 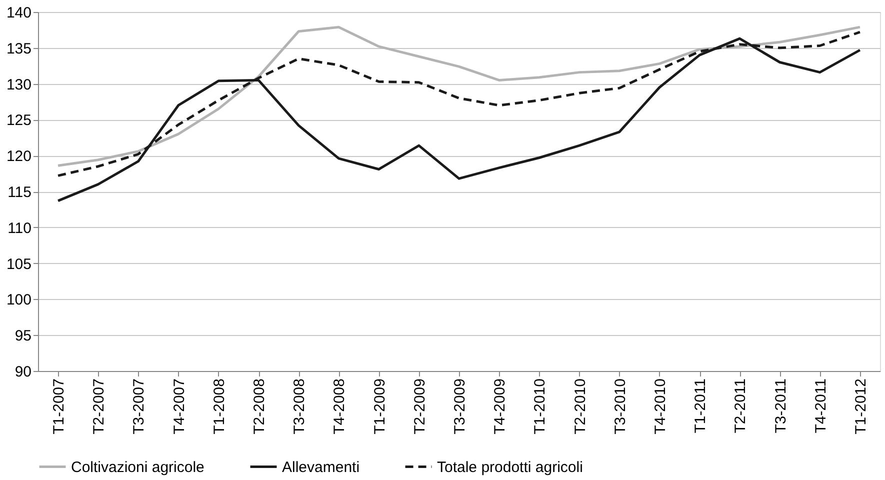 What do you see at coordinates (540, 406) in the screenshot?
I see `x-tick-label: T1-2010` at bounding box center [540, 406].